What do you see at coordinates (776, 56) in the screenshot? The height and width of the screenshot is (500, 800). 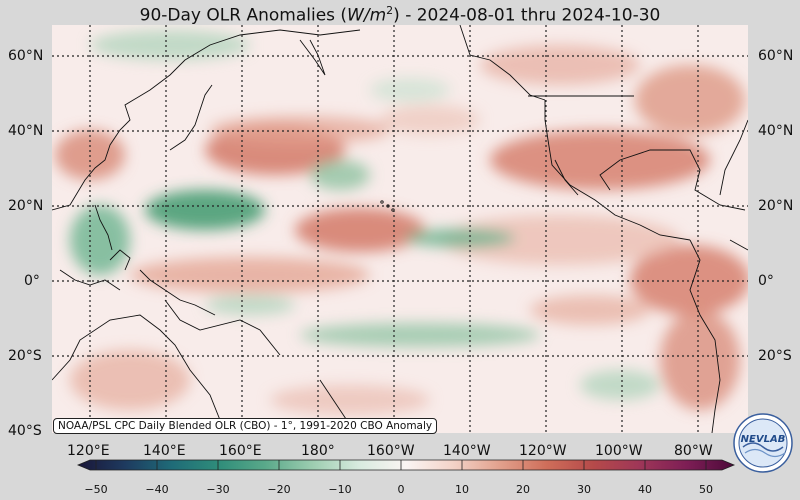 I see `lat-label-60n-right: 60°N` at bounding box center [776, 56].